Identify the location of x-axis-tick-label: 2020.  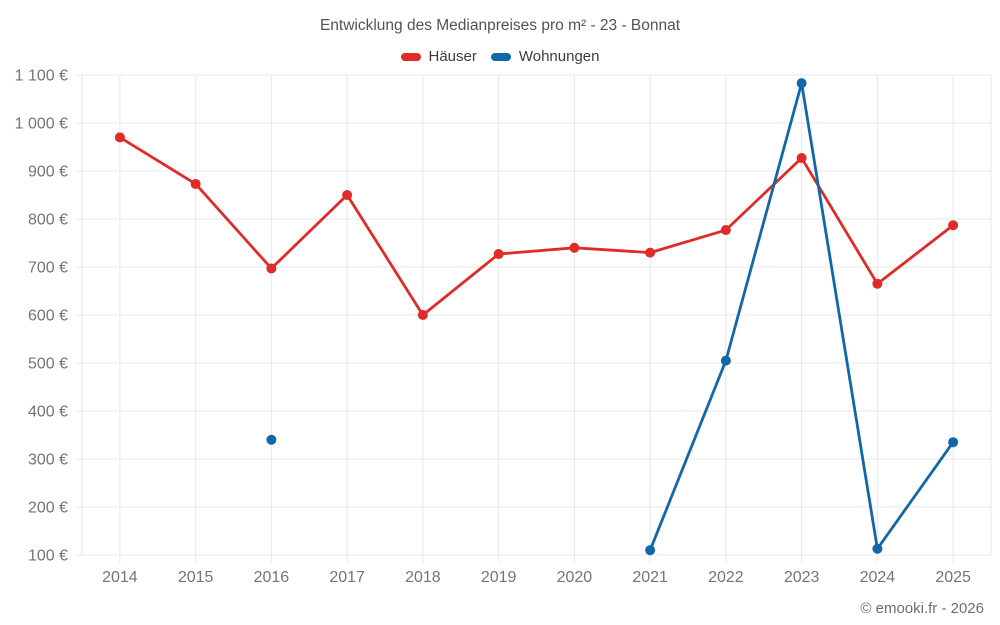
(575, 577).